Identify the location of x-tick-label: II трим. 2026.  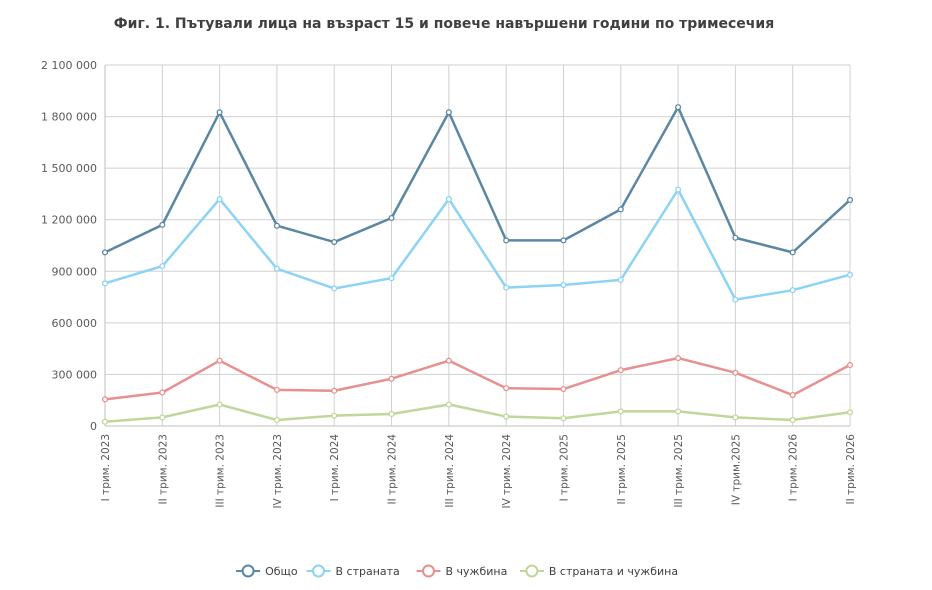
(851, 469).